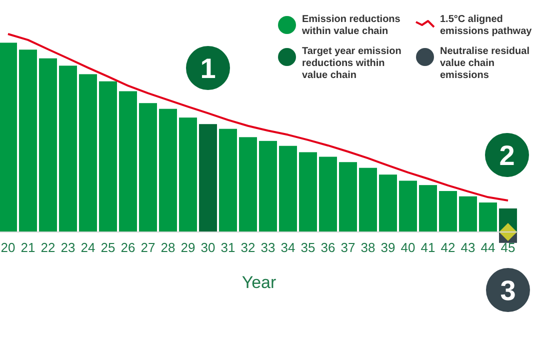 This screenshot has width=554, height=352. I want to click on text: 3, so click(508, 290).